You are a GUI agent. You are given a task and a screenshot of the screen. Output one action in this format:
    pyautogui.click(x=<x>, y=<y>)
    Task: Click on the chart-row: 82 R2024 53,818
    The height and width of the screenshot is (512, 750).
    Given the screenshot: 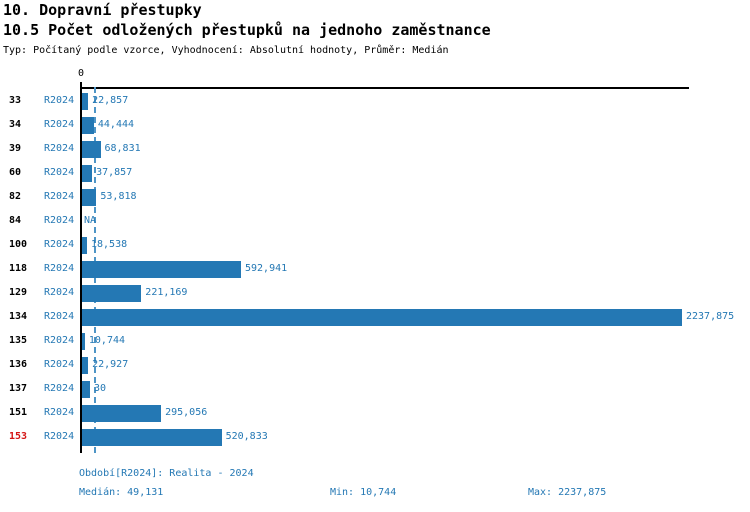 What is the action you would take?
    pyautogui.click(x=375, y=197)
    